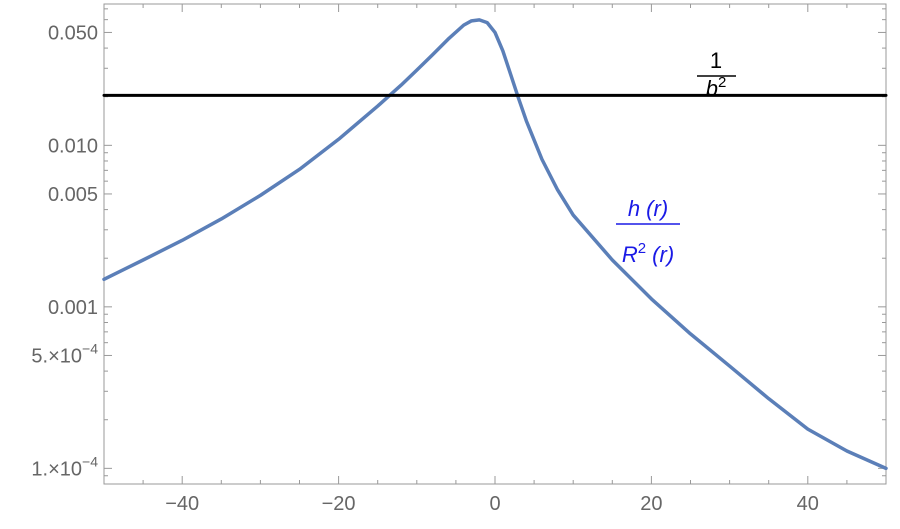 This screenshot has width=900, height=529. Describe the element at coordinates (56, 469) in the screenshot. I see `y-tick-label-base: 1.×10` at that location.